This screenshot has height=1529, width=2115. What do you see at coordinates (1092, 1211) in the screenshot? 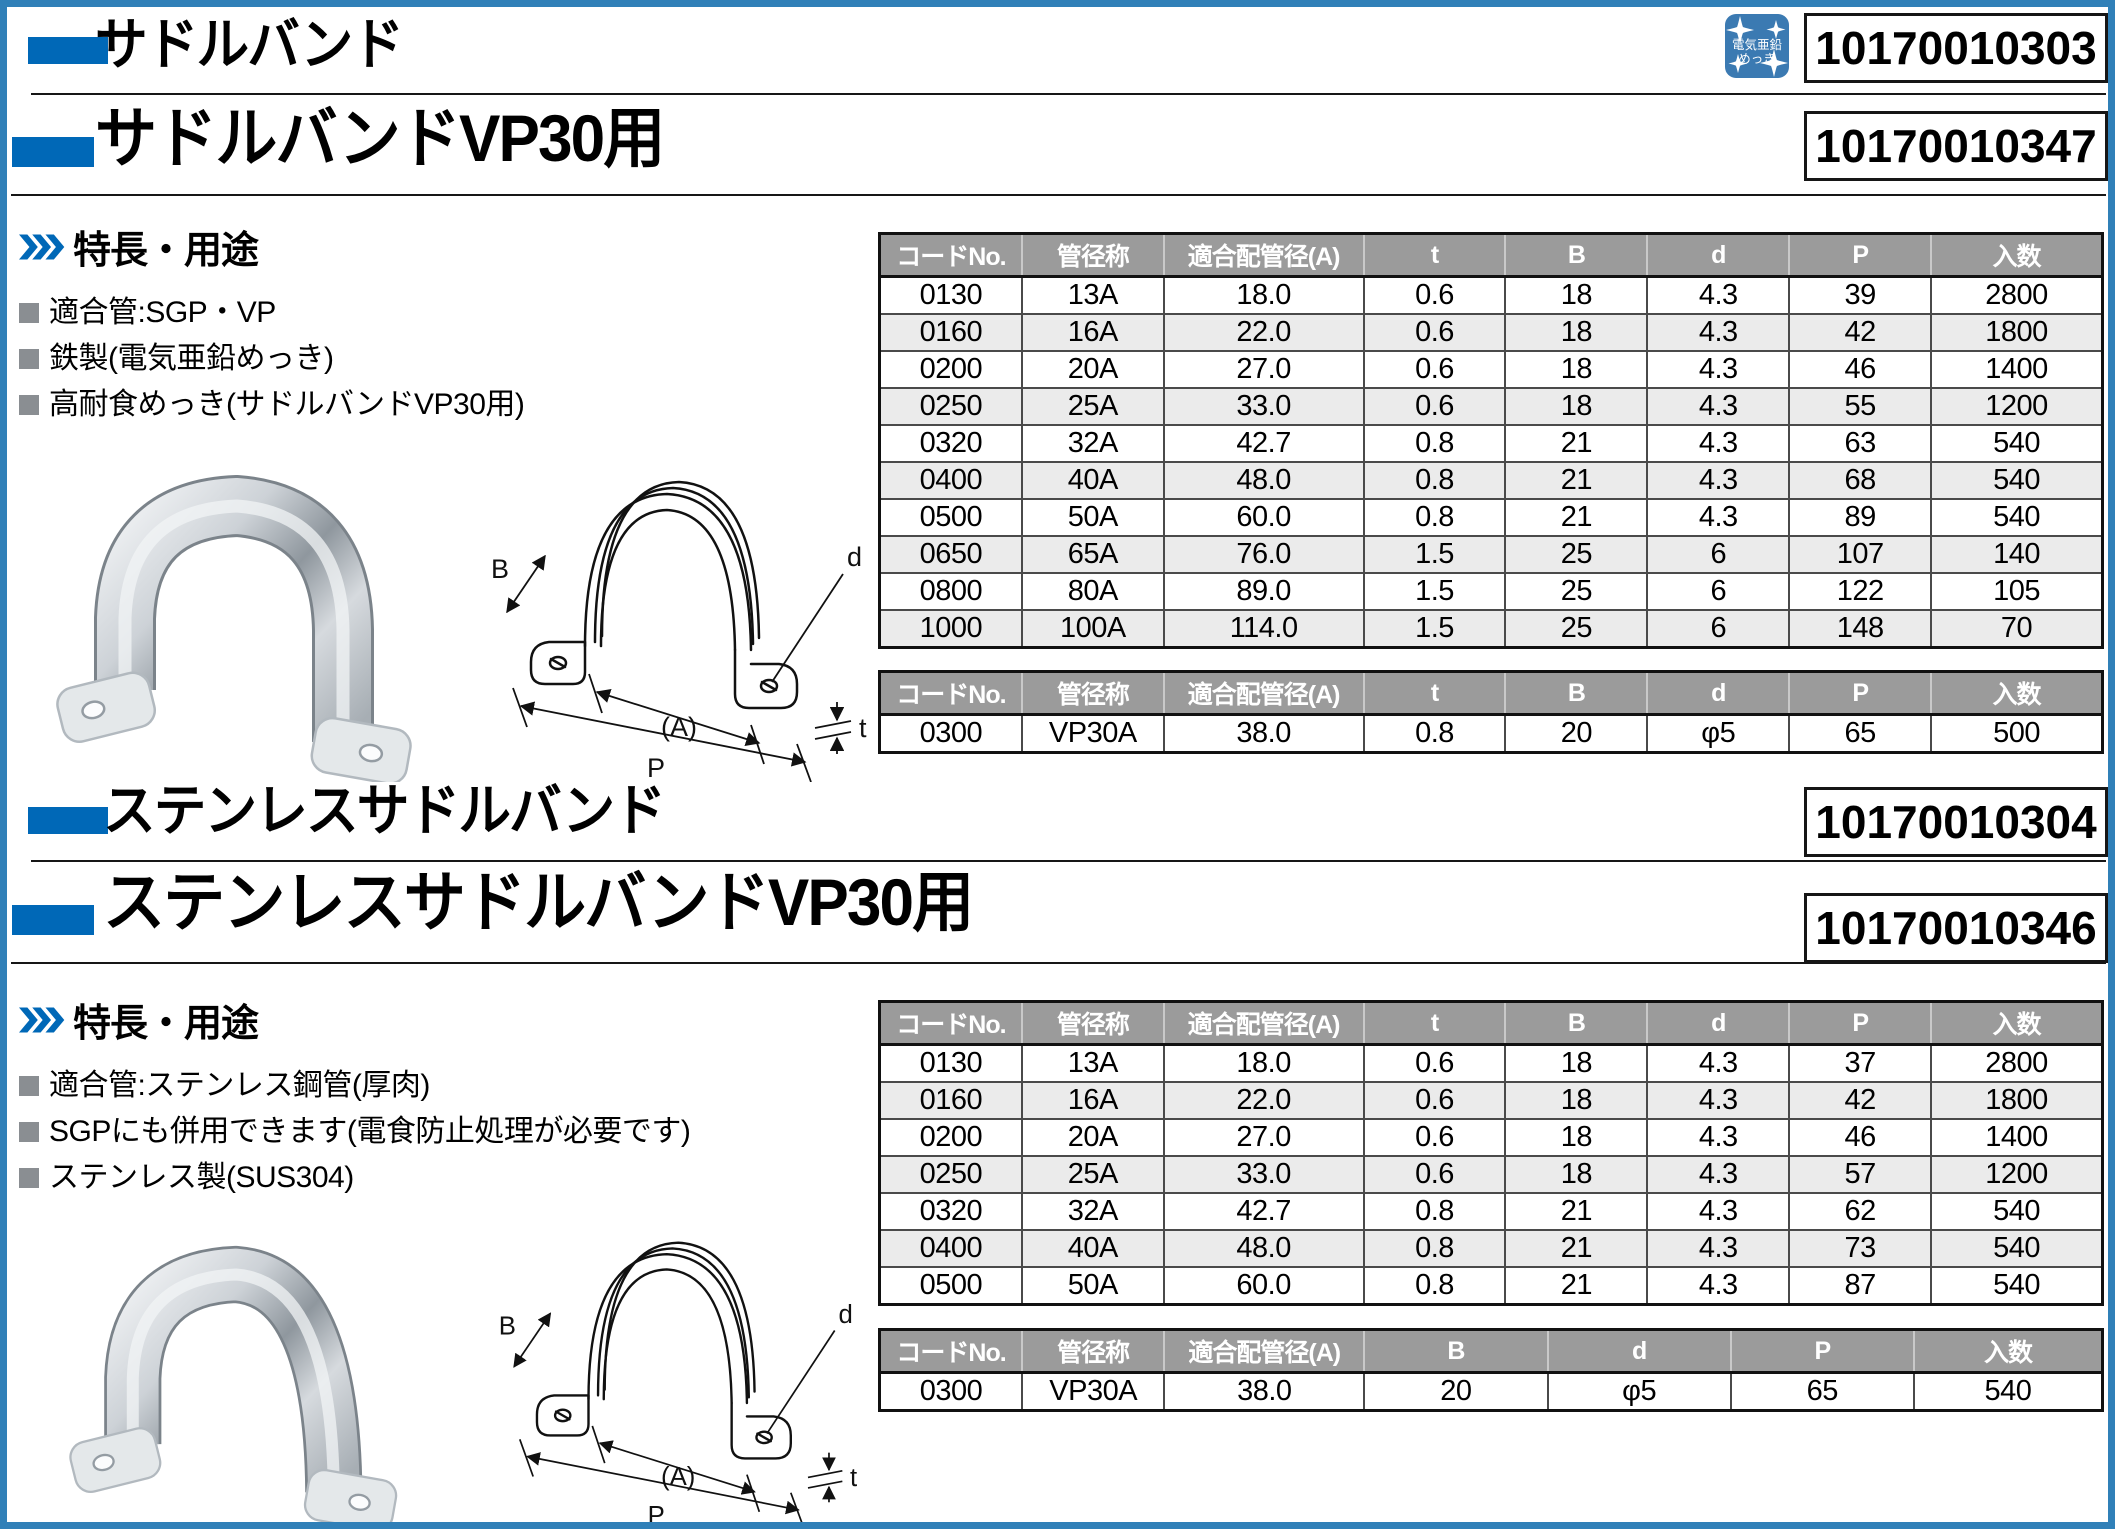
I see `table-cell: 32A` at bounding box center [1092, 1211].